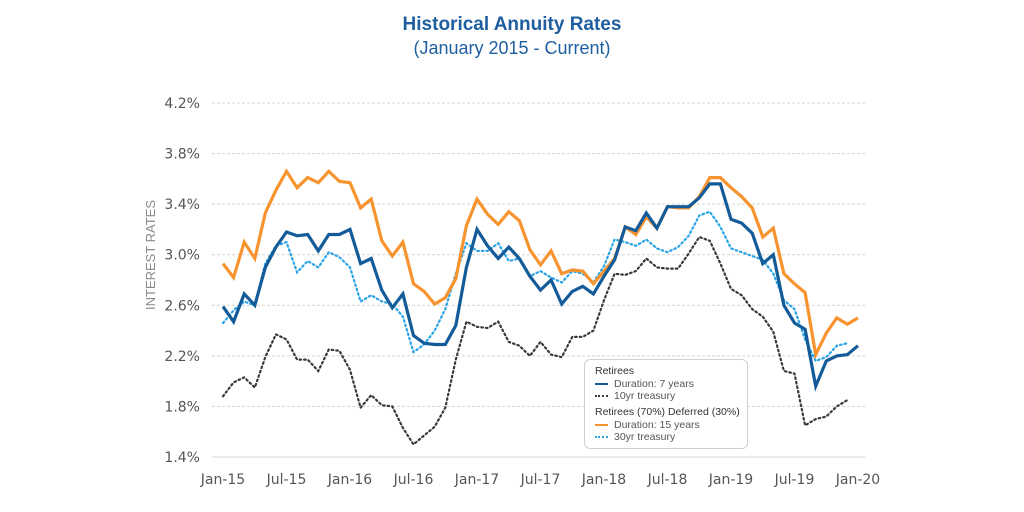  What do you see at coordinates (286, 480) in the screenshot?
I see `x-tick-label: Jul-15` at bounding box center [286, 480].